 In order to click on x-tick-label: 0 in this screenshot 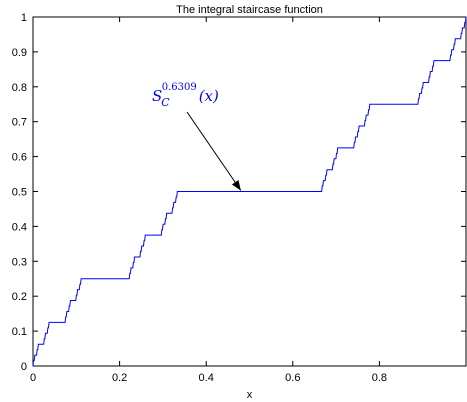, I will do `click(33, 378)`.